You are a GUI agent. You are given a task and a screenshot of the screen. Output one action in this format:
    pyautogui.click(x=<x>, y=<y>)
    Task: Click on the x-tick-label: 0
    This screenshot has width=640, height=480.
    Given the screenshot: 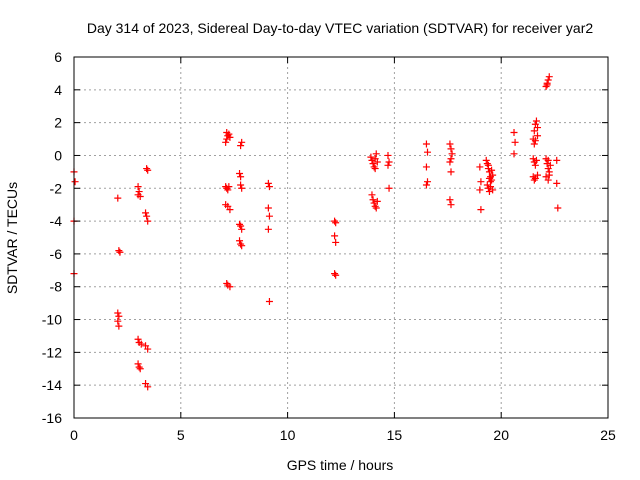 What is the action you would take?
    pyautogui.click(x=74, y=435)
    